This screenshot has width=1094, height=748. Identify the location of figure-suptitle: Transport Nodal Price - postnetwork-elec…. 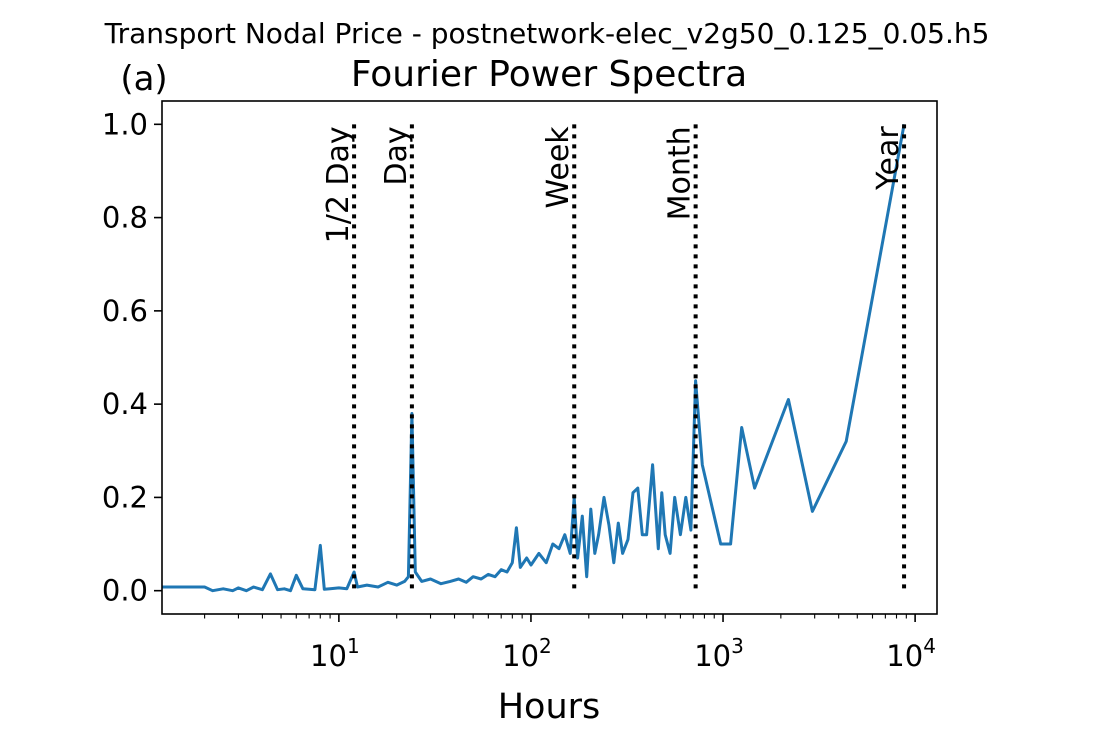
(547, 33).